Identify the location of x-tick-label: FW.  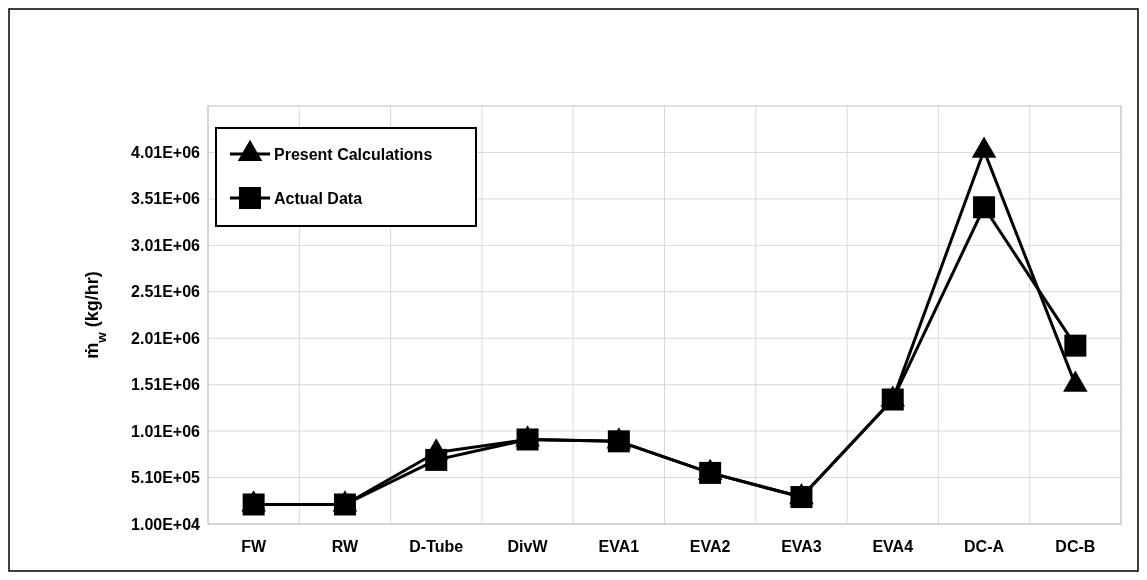
(254, 546).